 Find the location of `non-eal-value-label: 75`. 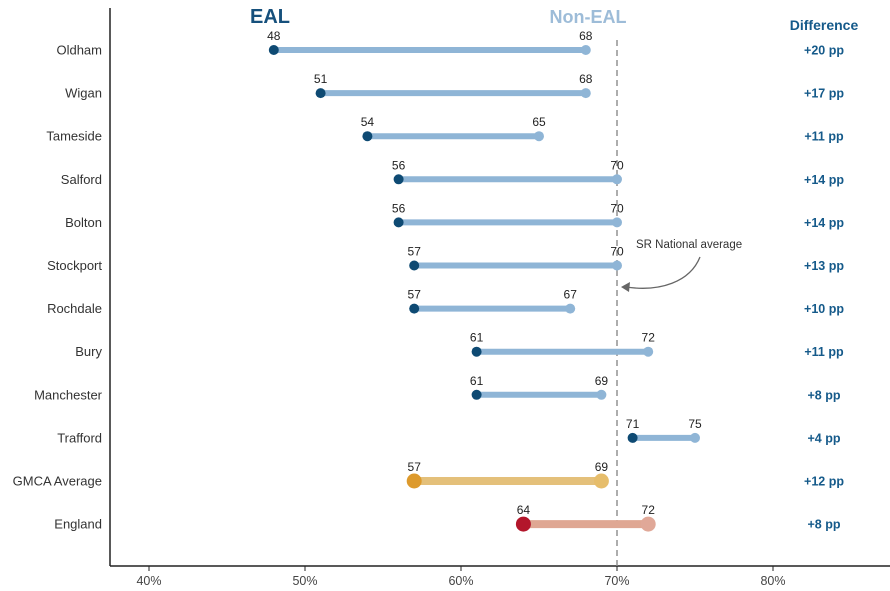

non-eal-value-label: 75 is located at coordinates (695, 424).